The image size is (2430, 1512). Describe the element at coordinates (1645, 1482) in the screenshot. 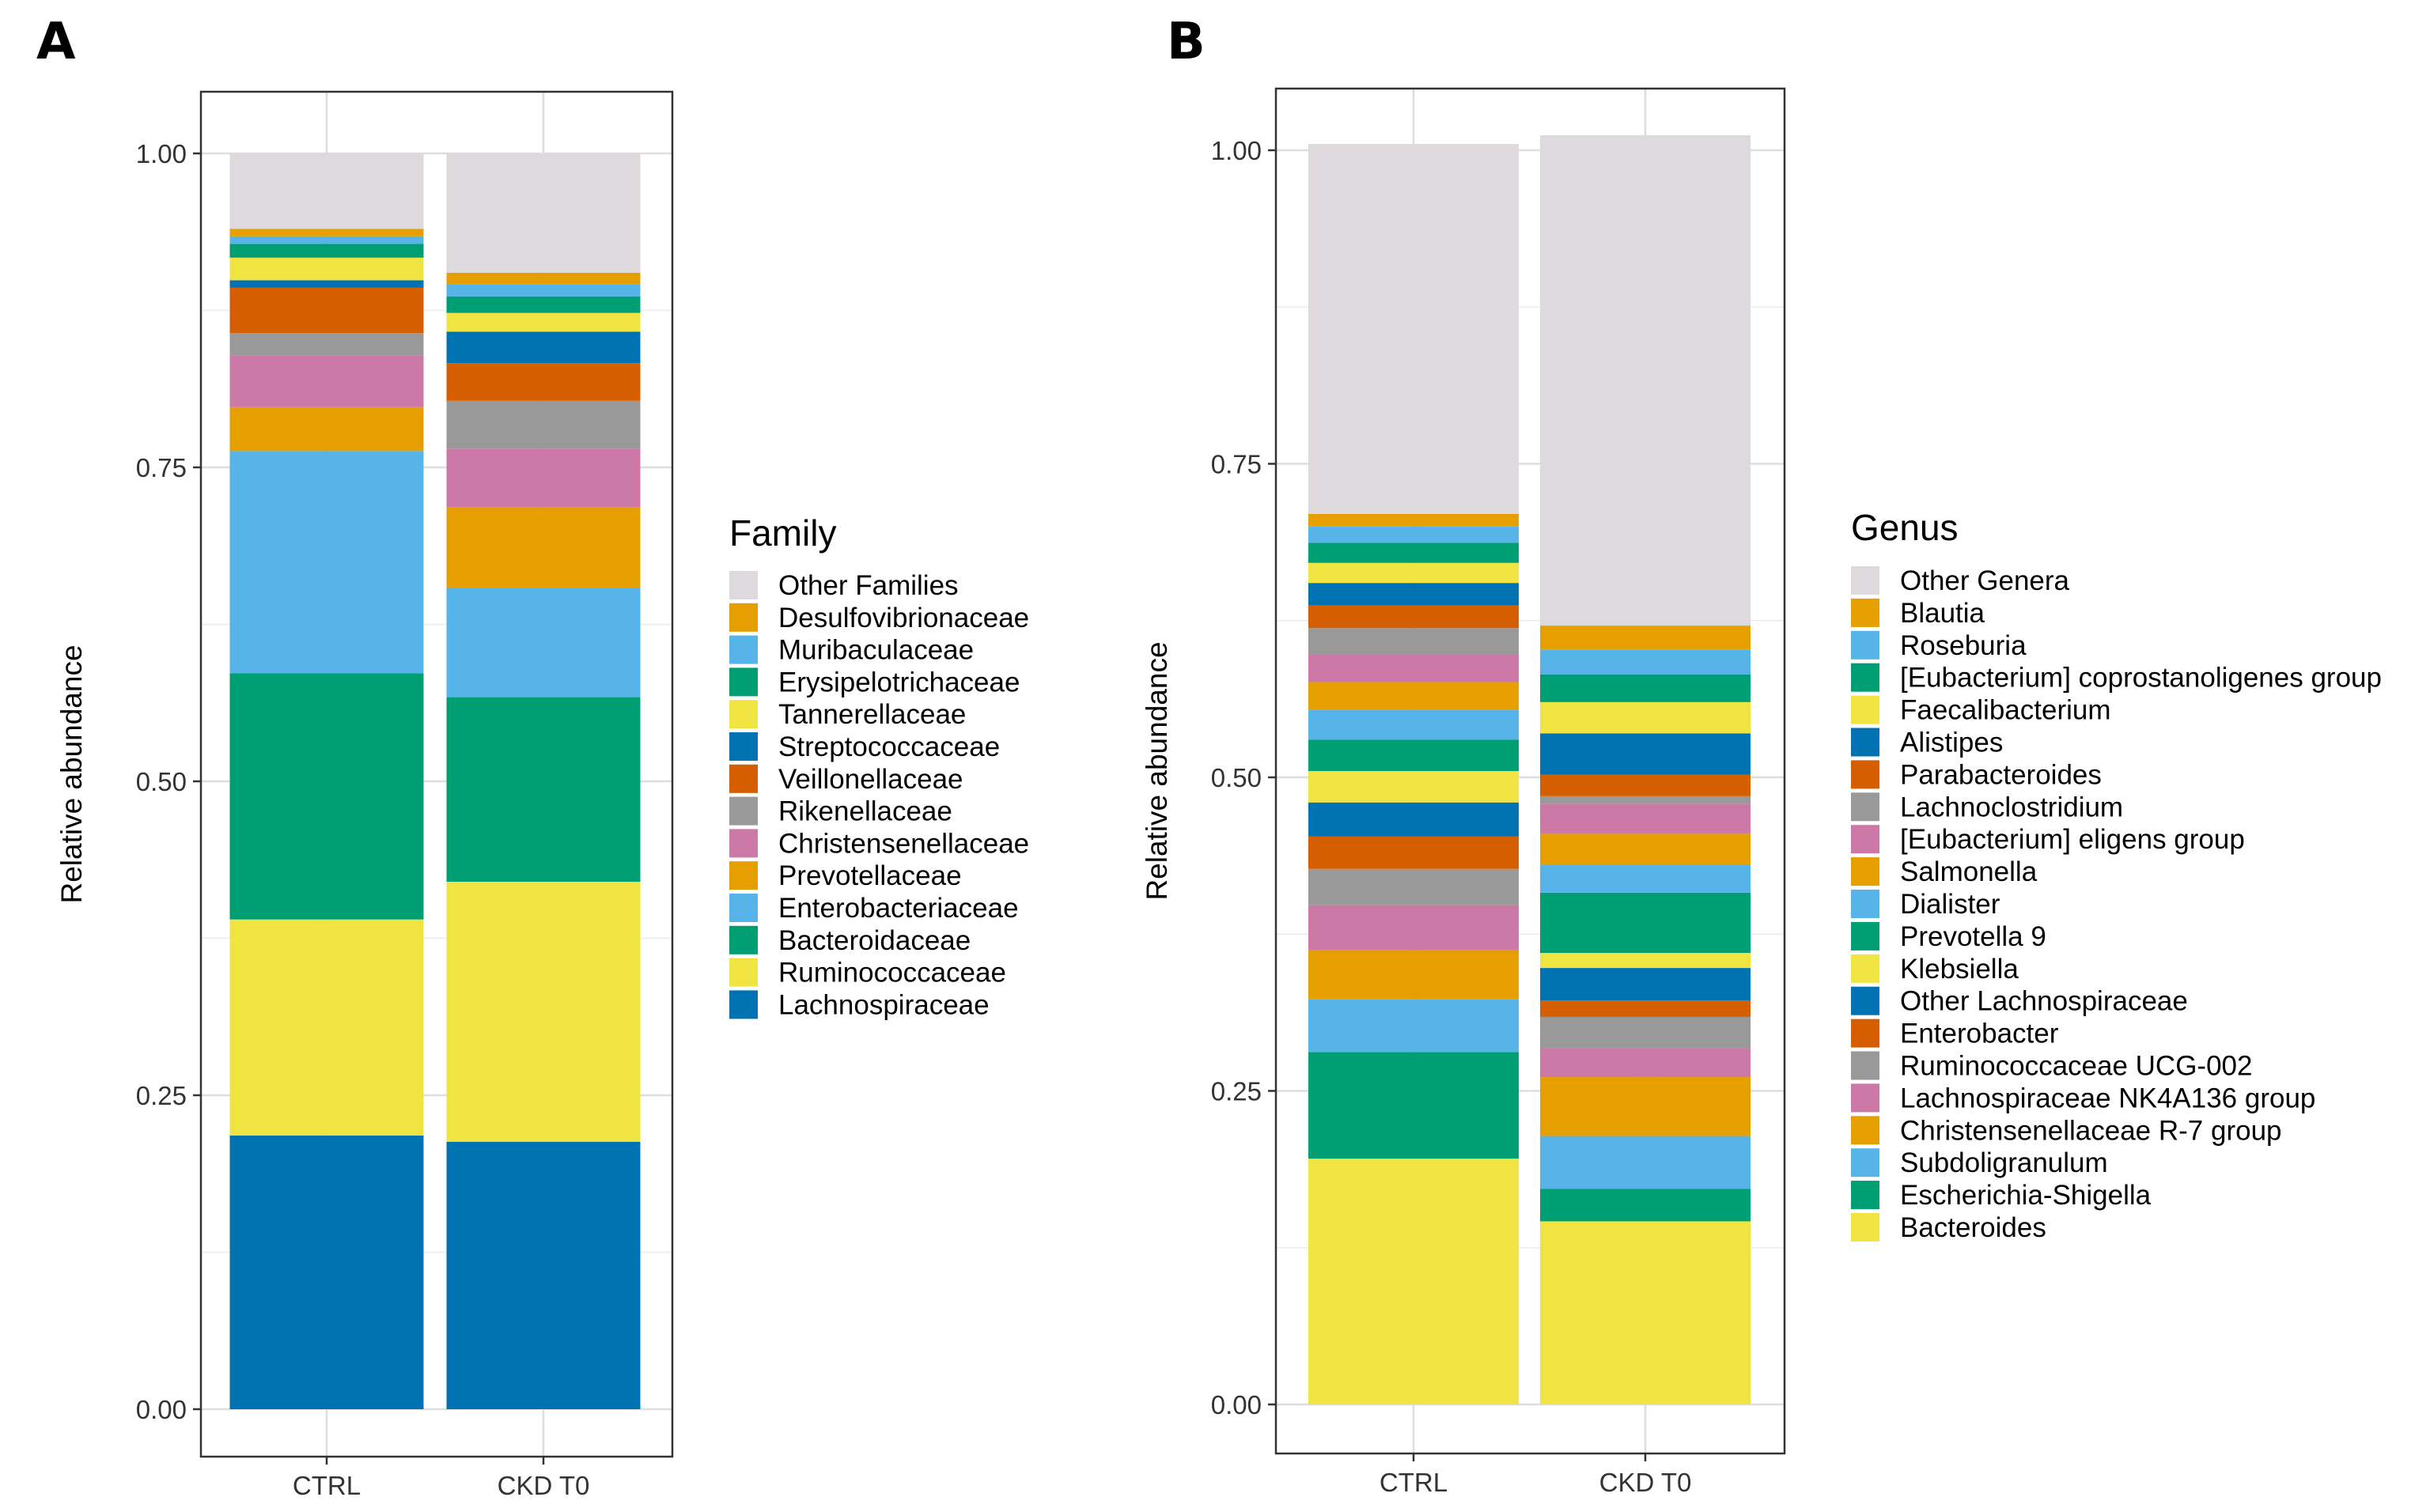

I see `panel-b-x-tick-label-ckd-t0: CKD T0` at that location.